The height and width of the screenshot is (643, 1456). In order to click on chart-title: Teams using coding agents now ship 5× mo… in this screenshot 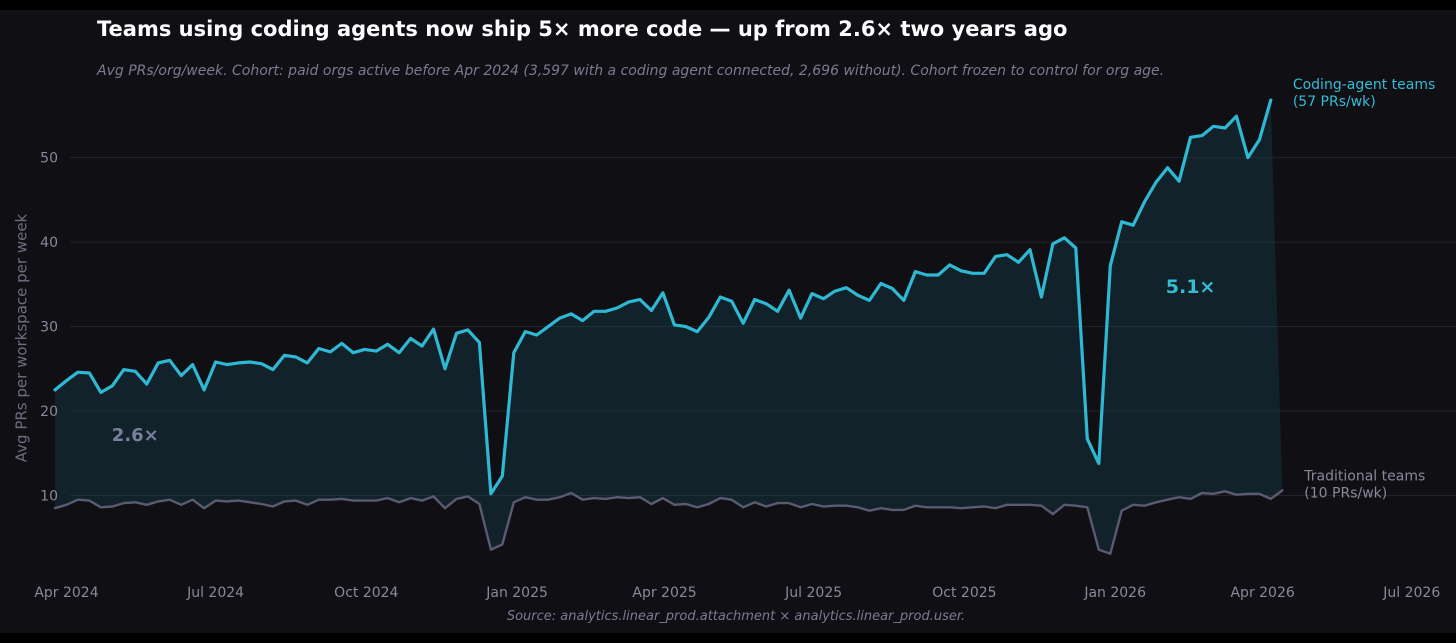, I will do `click(582, 29)`.